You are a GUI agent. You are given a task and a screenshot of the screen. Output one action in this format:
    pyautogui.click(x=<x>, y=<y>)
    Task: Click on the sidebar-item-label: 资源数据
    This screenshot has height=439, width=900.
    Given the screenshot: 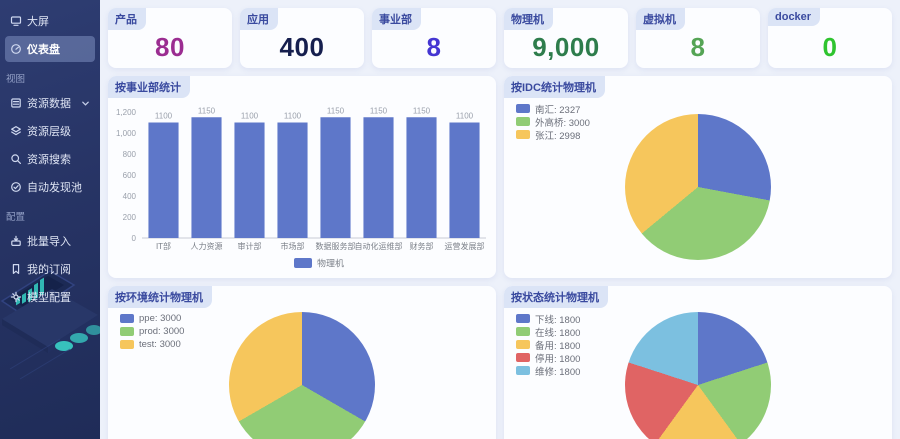 What is the action you would take?
    pyautogui.click(x=49, y=104)
    